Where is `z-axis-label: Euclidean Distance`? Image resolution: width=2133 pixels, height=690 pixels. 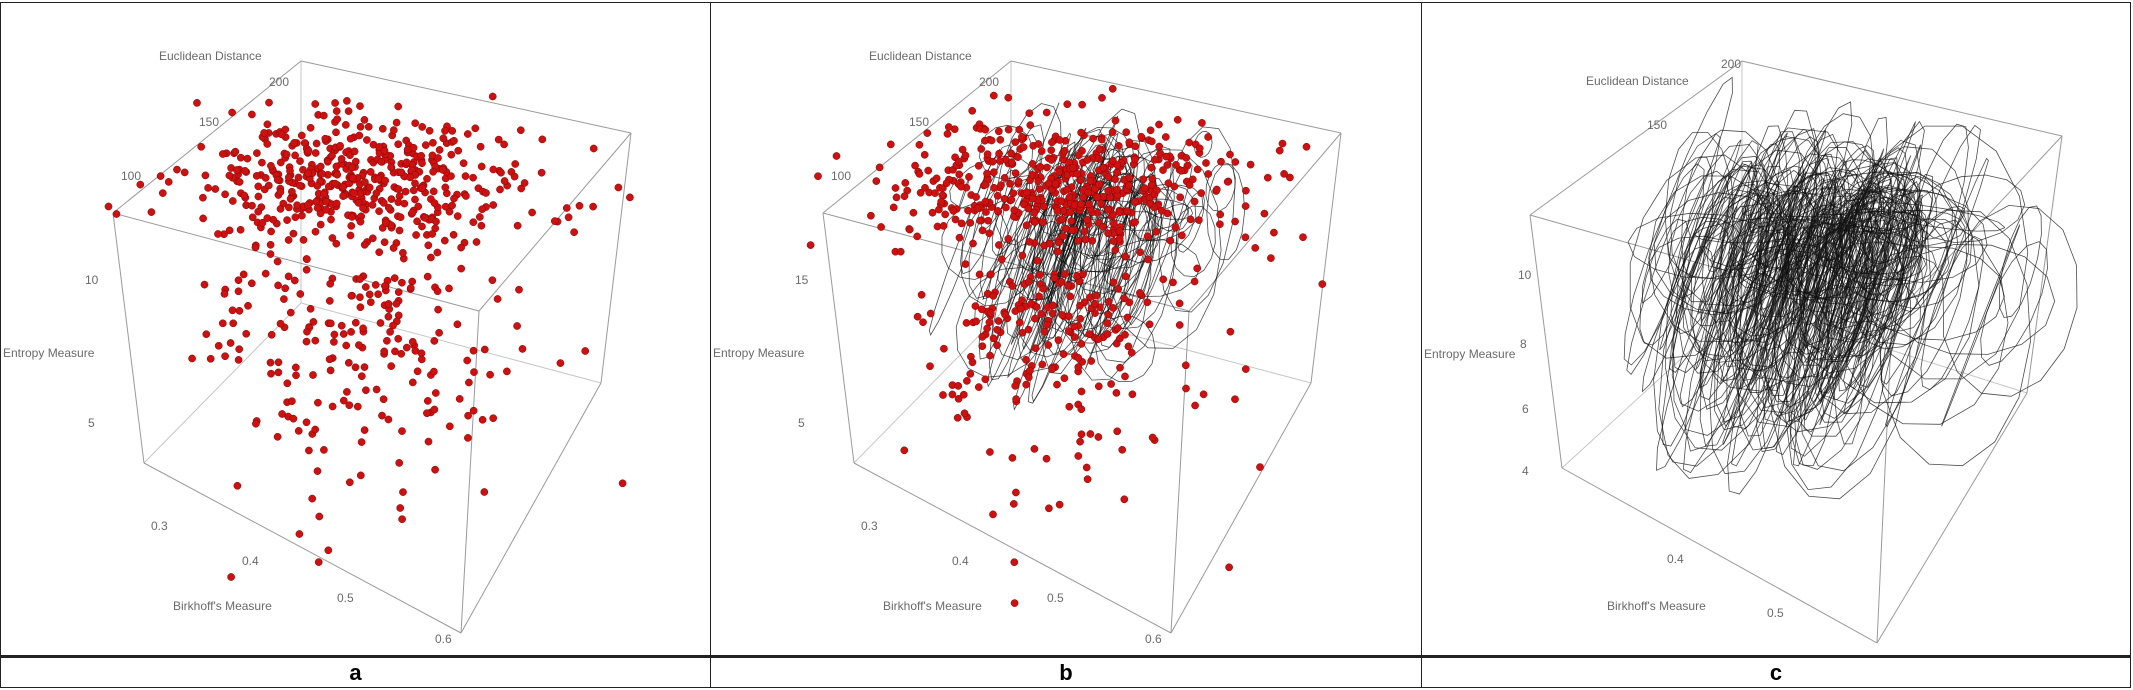 z-axis-label: Euclidean Distance is located at coordinates (920, 56).